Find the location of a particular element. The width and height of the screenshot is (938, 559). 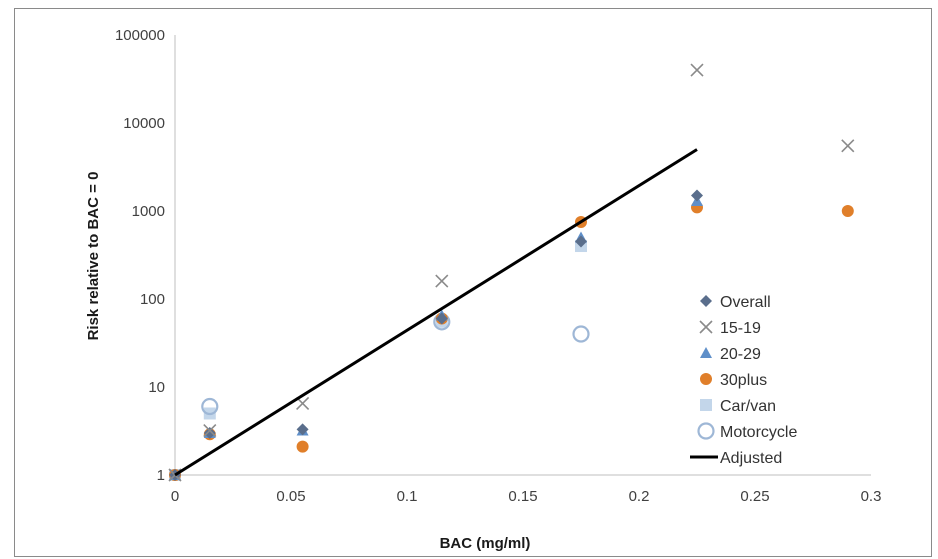

x-tick-label: 0.3 is located at coordinates (871, 496).